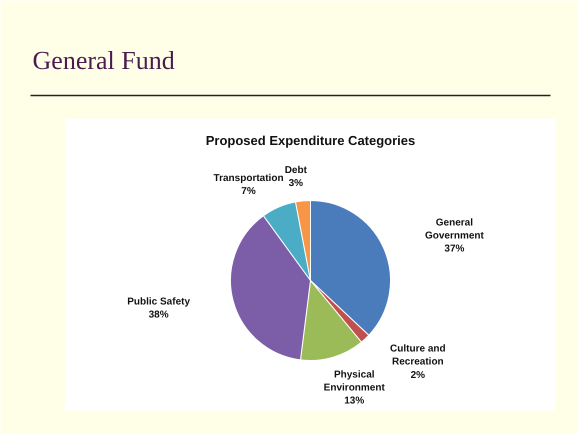  What do you see at coordinates (355, 381) in the screenshot?
I see `slice-label: Physical Environment` at bounding box center [355, 381].